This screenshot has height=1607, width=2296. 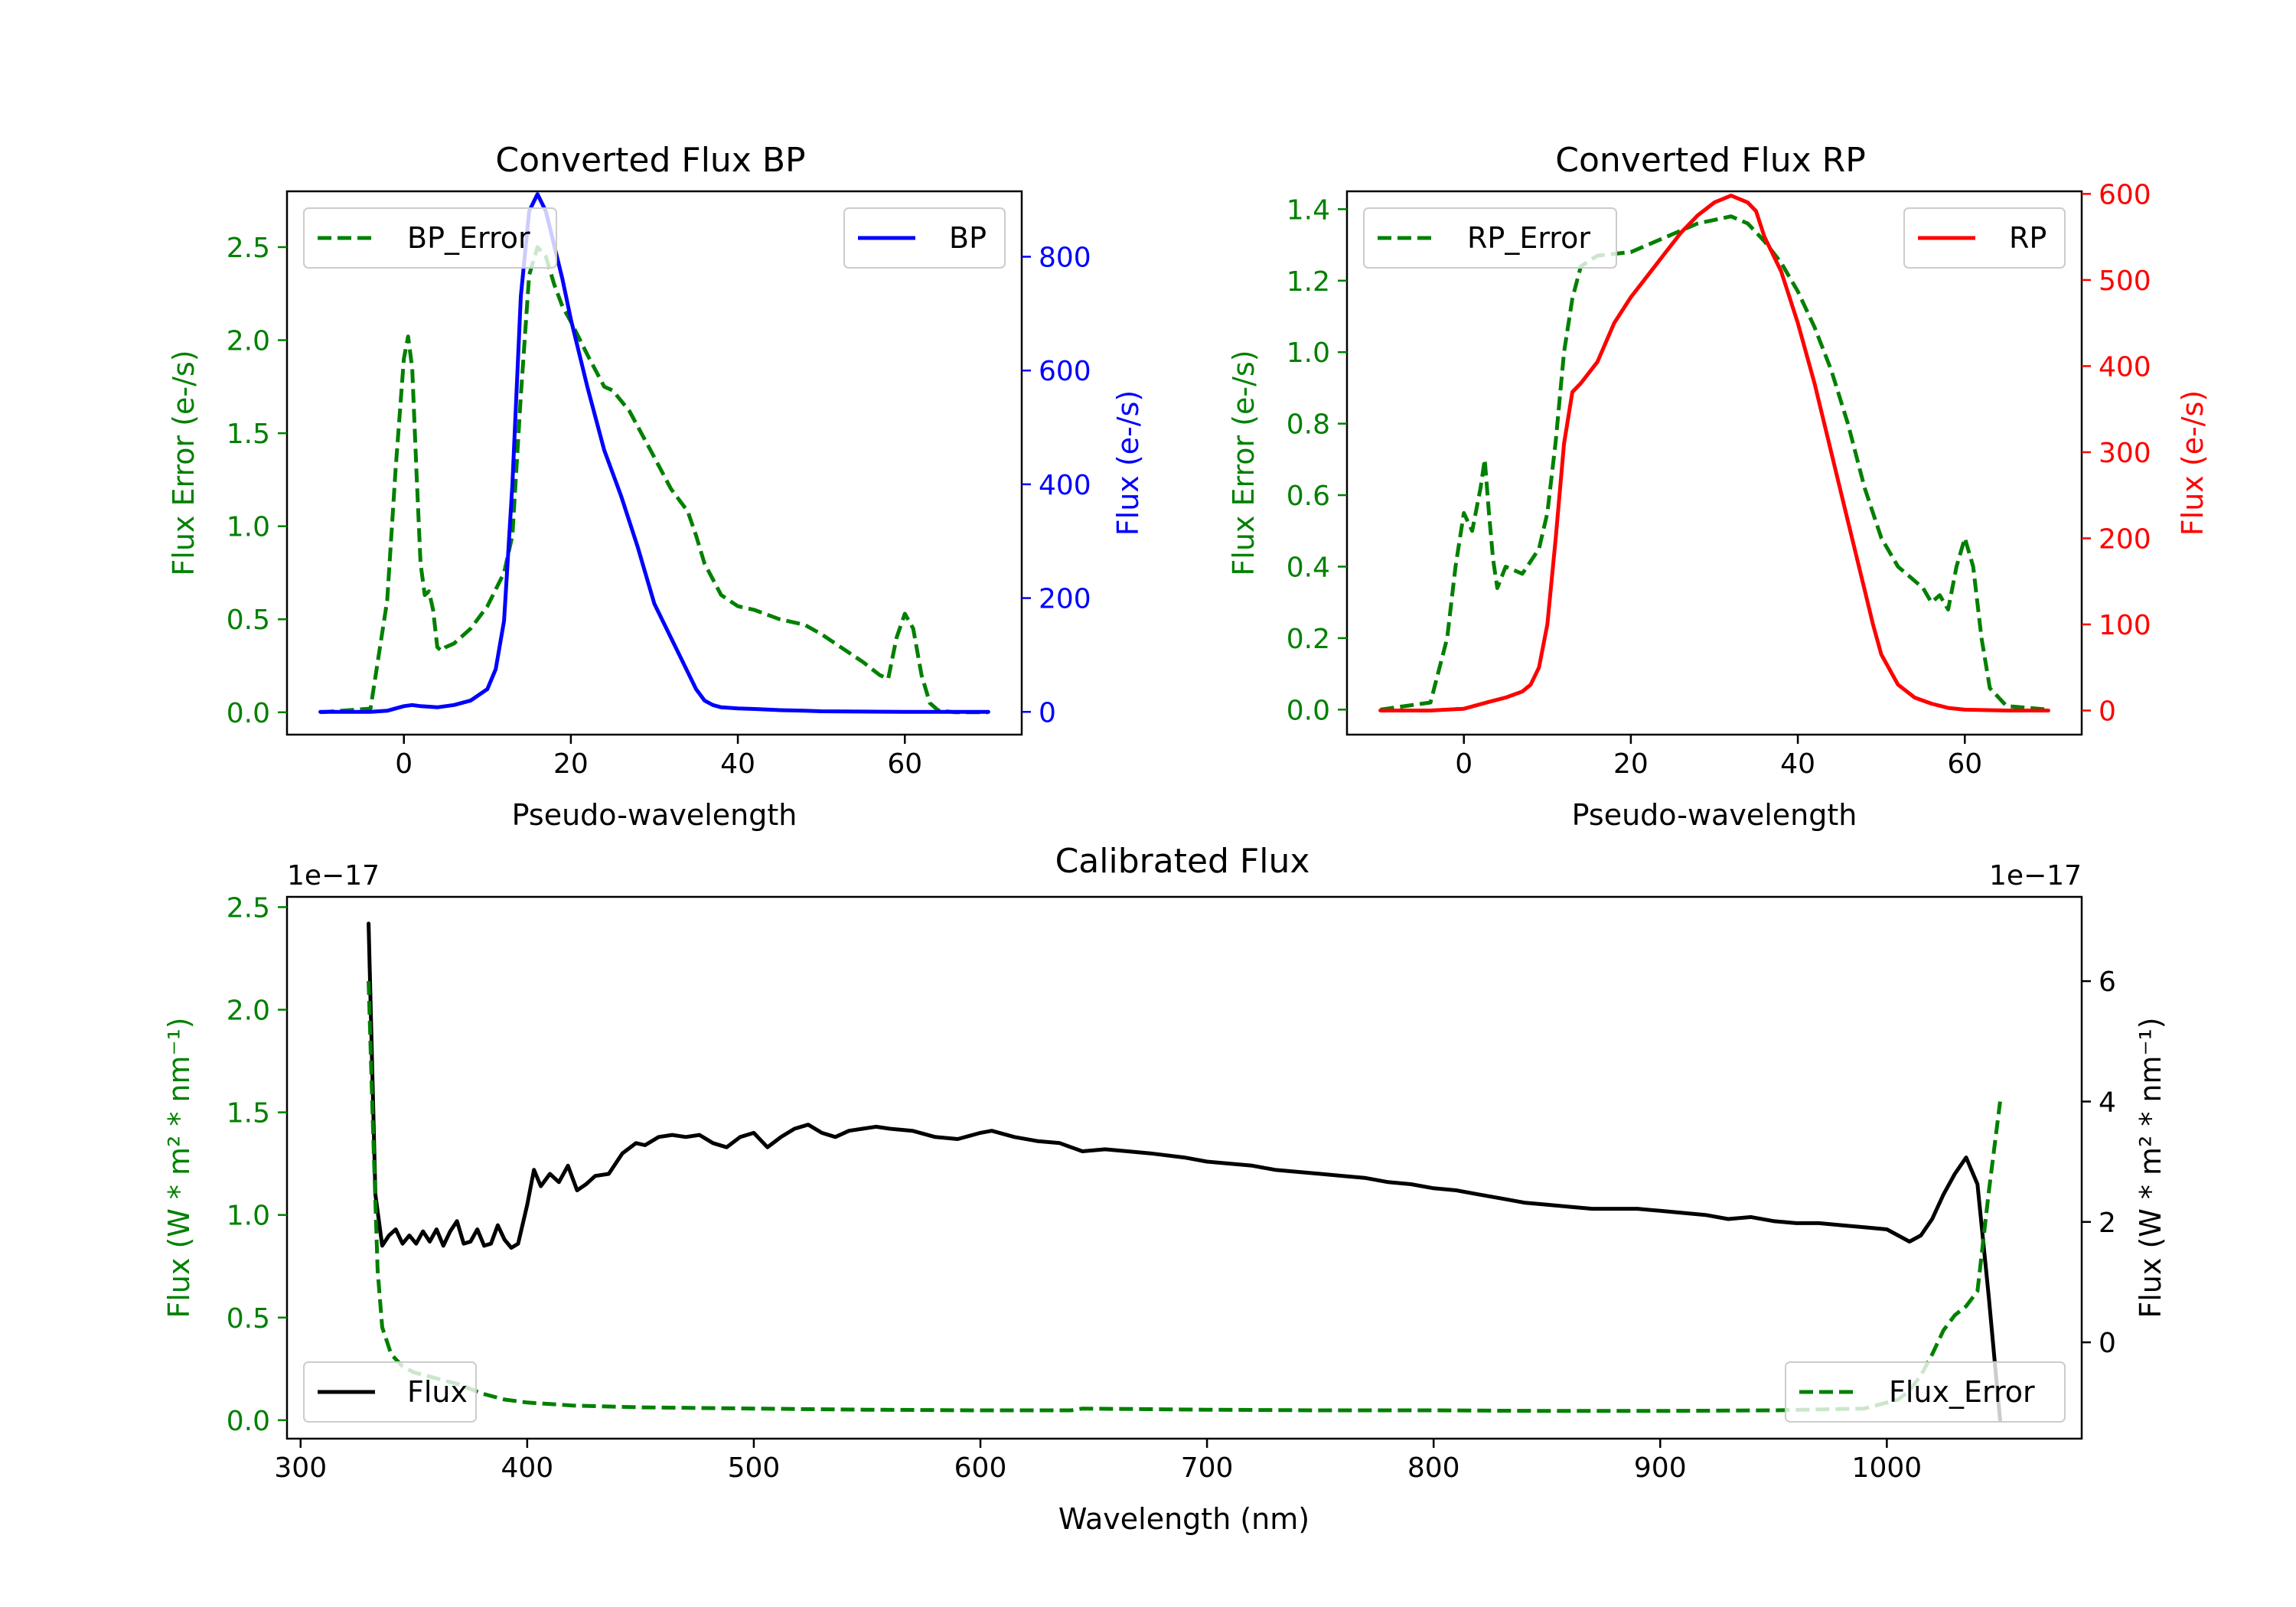 What do you see at coordinates (248, 1011) in the screenshot?
I see `cal-left-ytick-label: 2.0` at bounding box center [248, 1011].